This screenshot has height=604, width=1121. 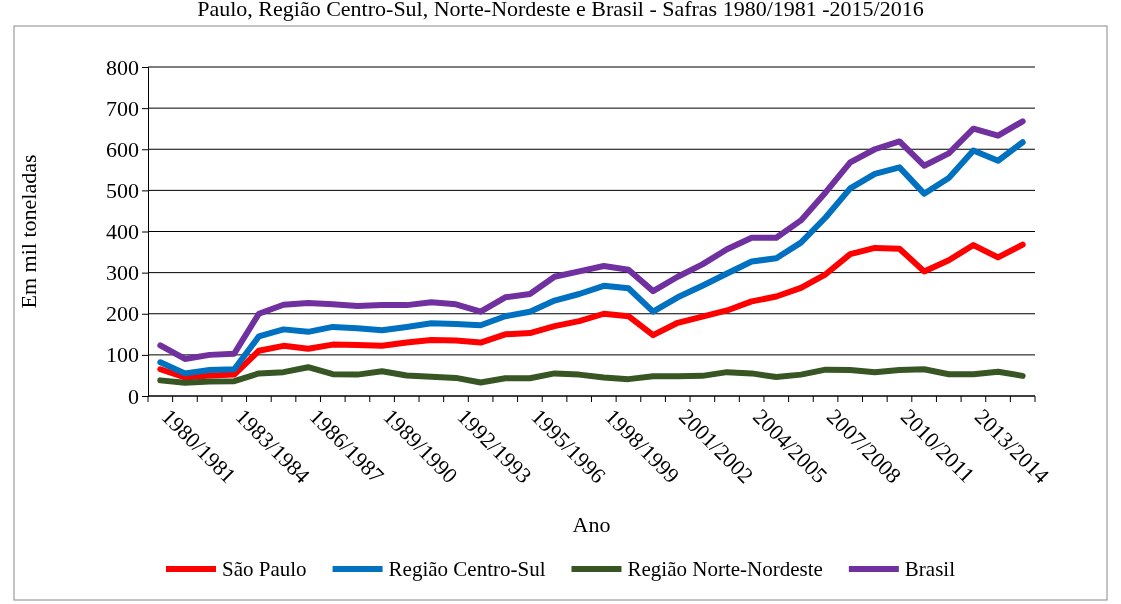 I want to click on chart-title: Paulo, Região Centro-Sul, Norte-Nordeste e Brasil - Safras 1980/1981 -2015/2016, so click(x=560, y=10).